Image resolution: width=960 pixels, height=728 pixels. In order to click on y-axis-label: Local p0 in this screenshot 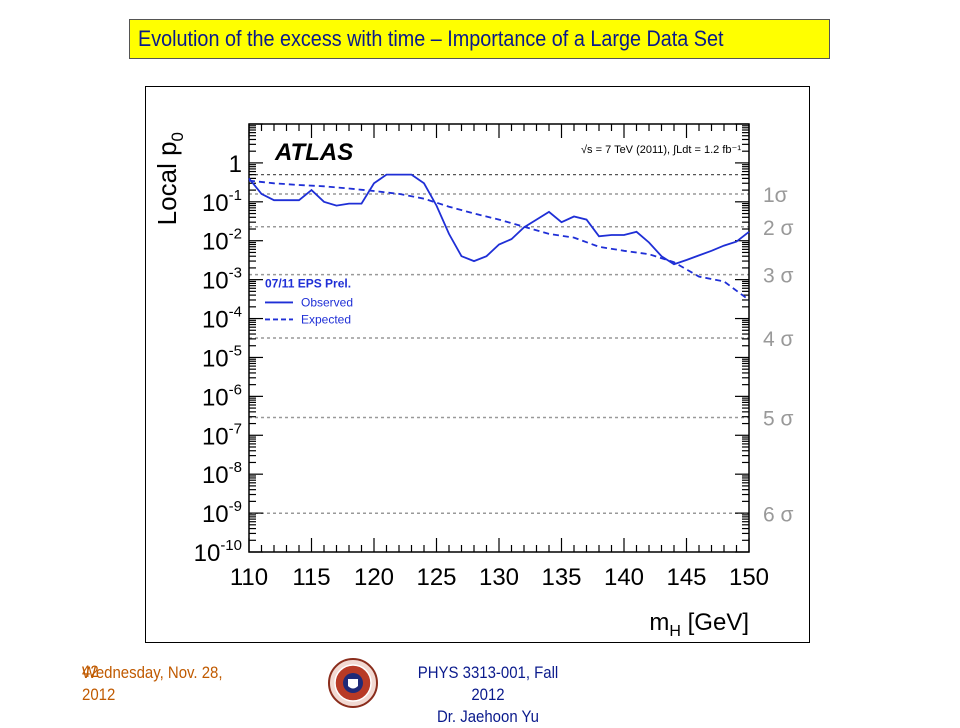, I will do `click(169, 178)`.